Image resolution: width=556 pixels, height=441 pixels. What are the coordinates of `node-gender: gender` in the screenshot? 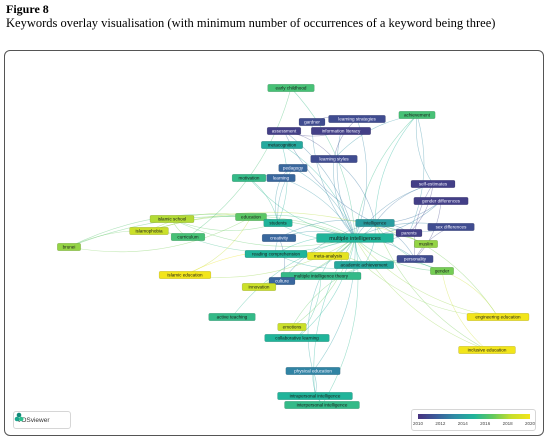 It's located at (442, 271).